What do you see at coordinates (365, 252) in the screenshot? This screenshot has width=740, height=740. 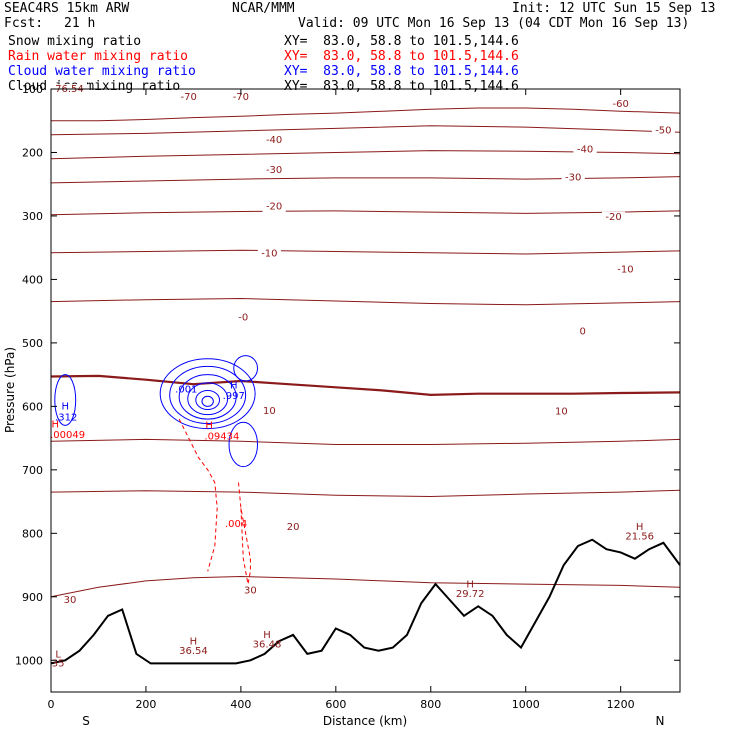 I see `temperature-contour--20` at bounding box center [365, 252].